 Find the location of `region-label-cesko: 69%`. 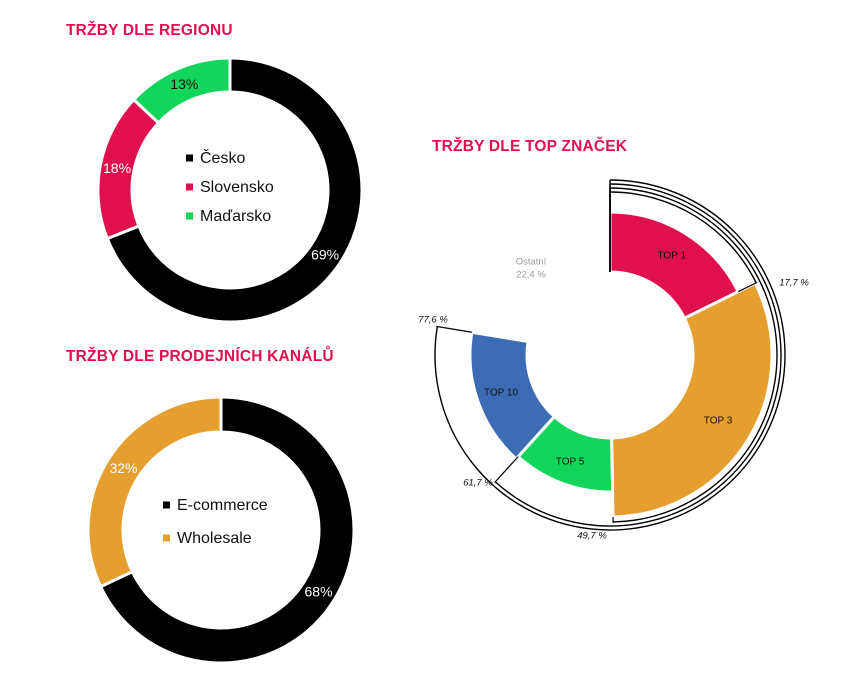

region-label-cesko: 69% is located at coordinates (325, 254).